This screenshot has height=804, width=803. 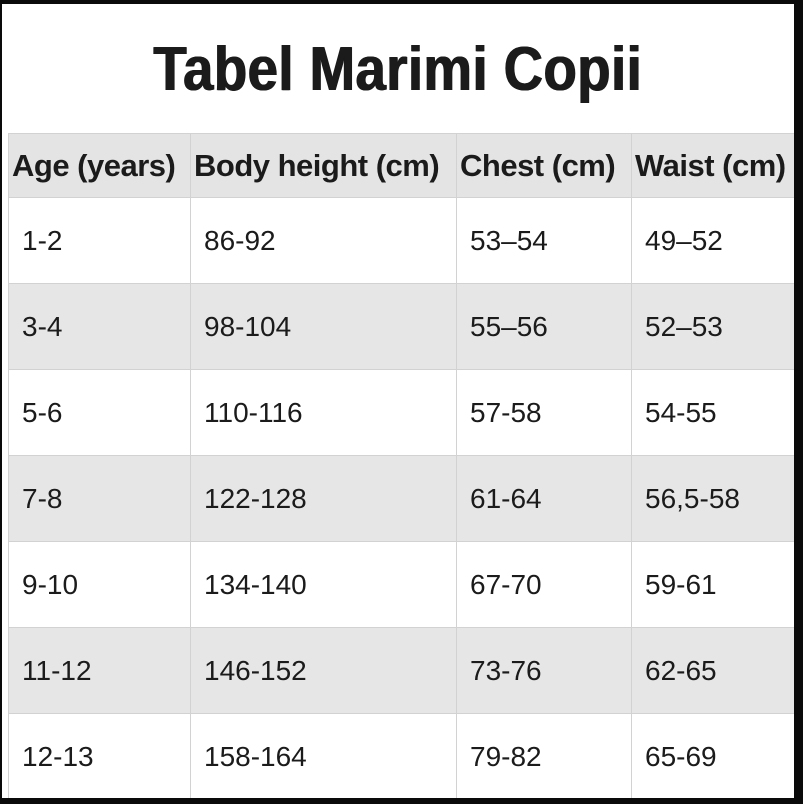 I want to click on table-cell: 158-164, so click(x=323, y=756).